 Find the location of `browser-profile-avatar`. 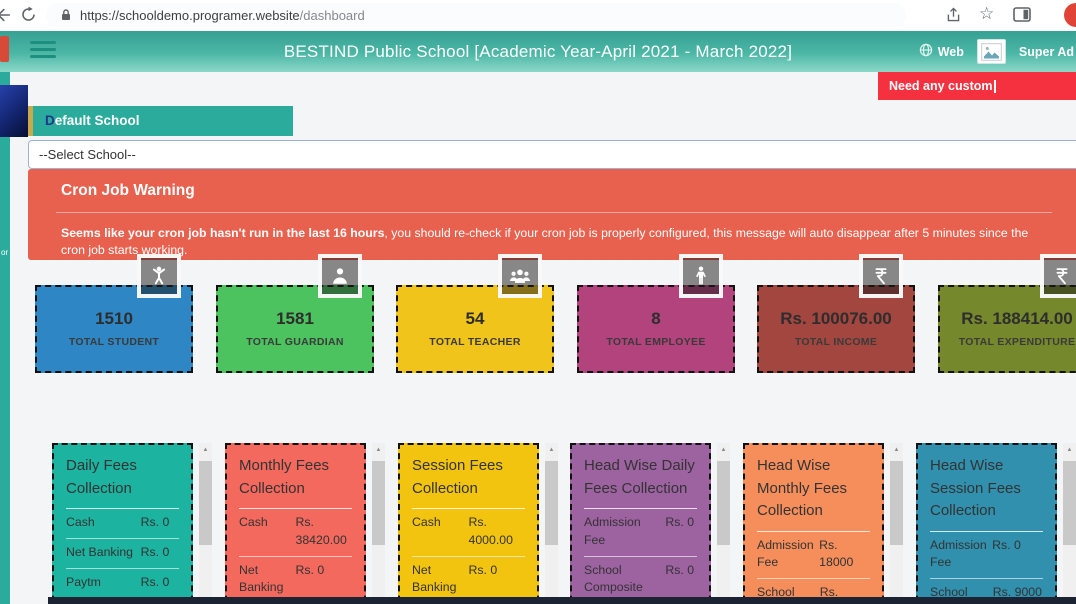

browser-profile-avatar is located at coordinates (1070, 15).